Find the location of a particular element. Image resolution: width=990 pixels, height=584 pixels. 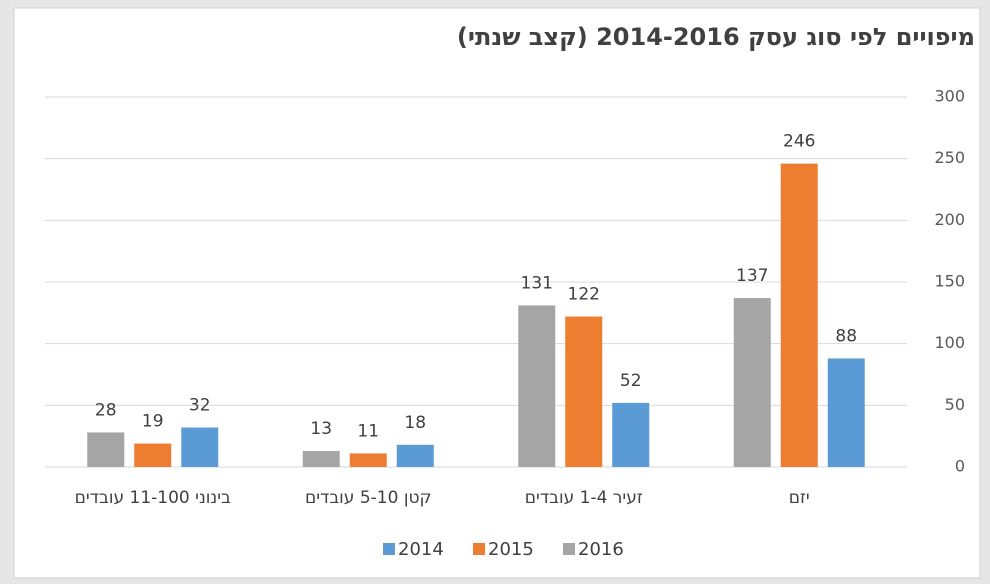

x-tick-label: קטן 5-10 עובדים is located at coordinates (368, 498).